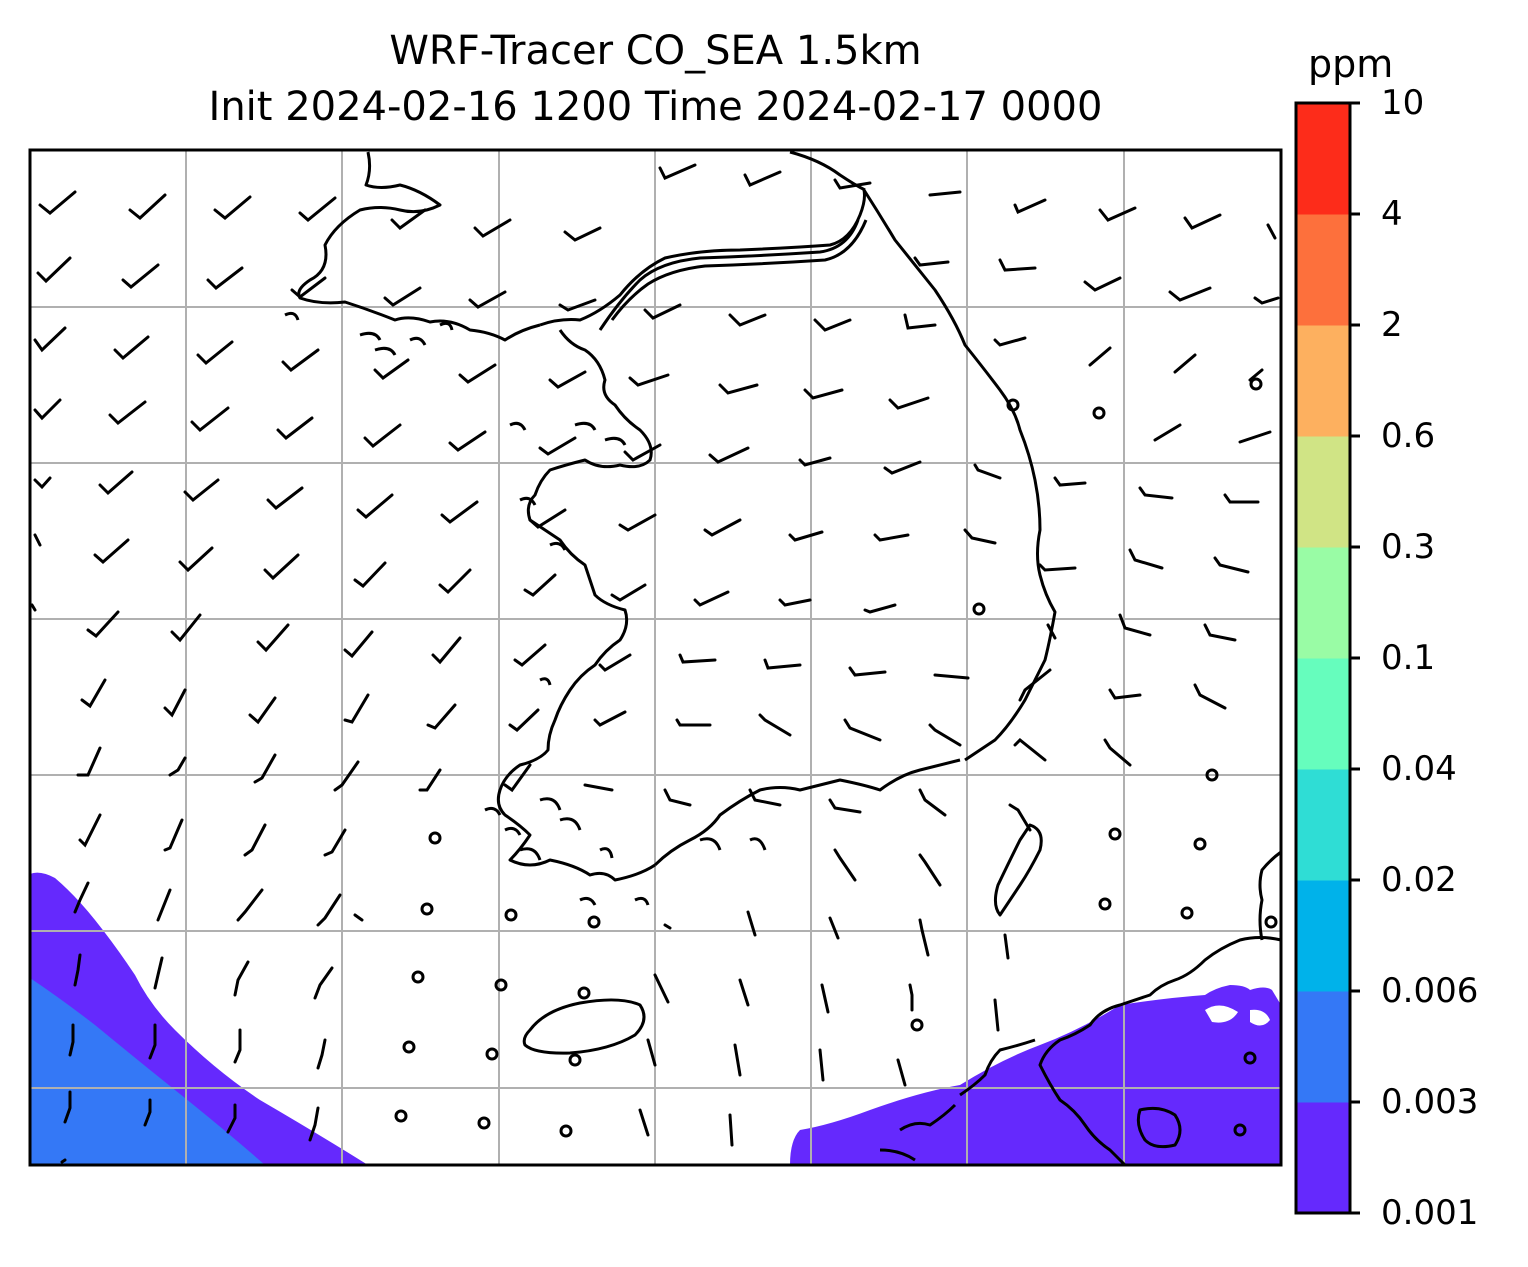 Image resolution: width=1528 pixels, height=1267 pixels. I want to click on islands-north-korea-west, so click(369, 333).